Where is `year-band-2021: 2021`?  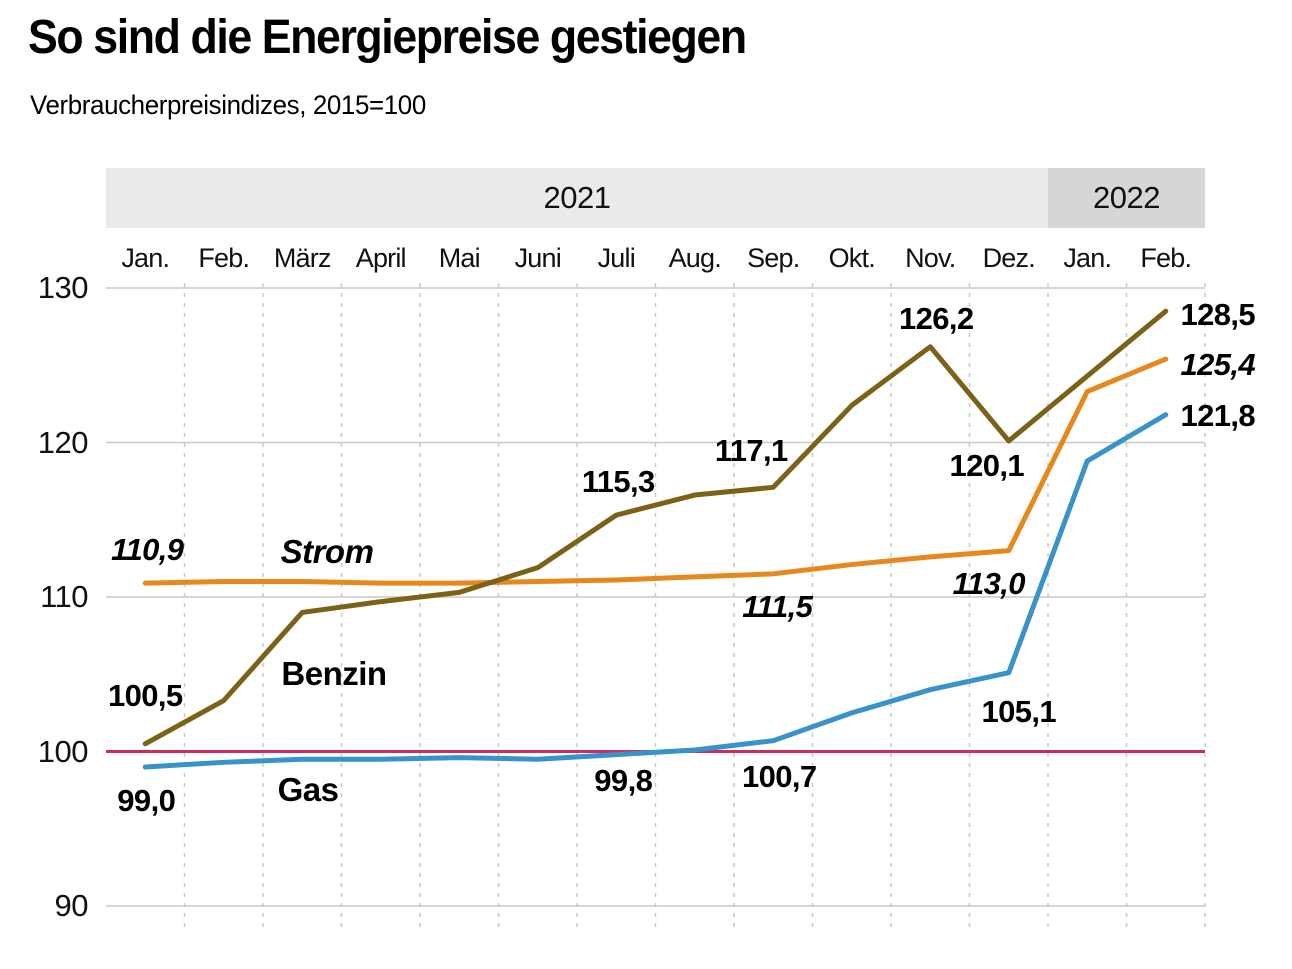
year-band-2021: 2021 is located at coordinates (577, 198).